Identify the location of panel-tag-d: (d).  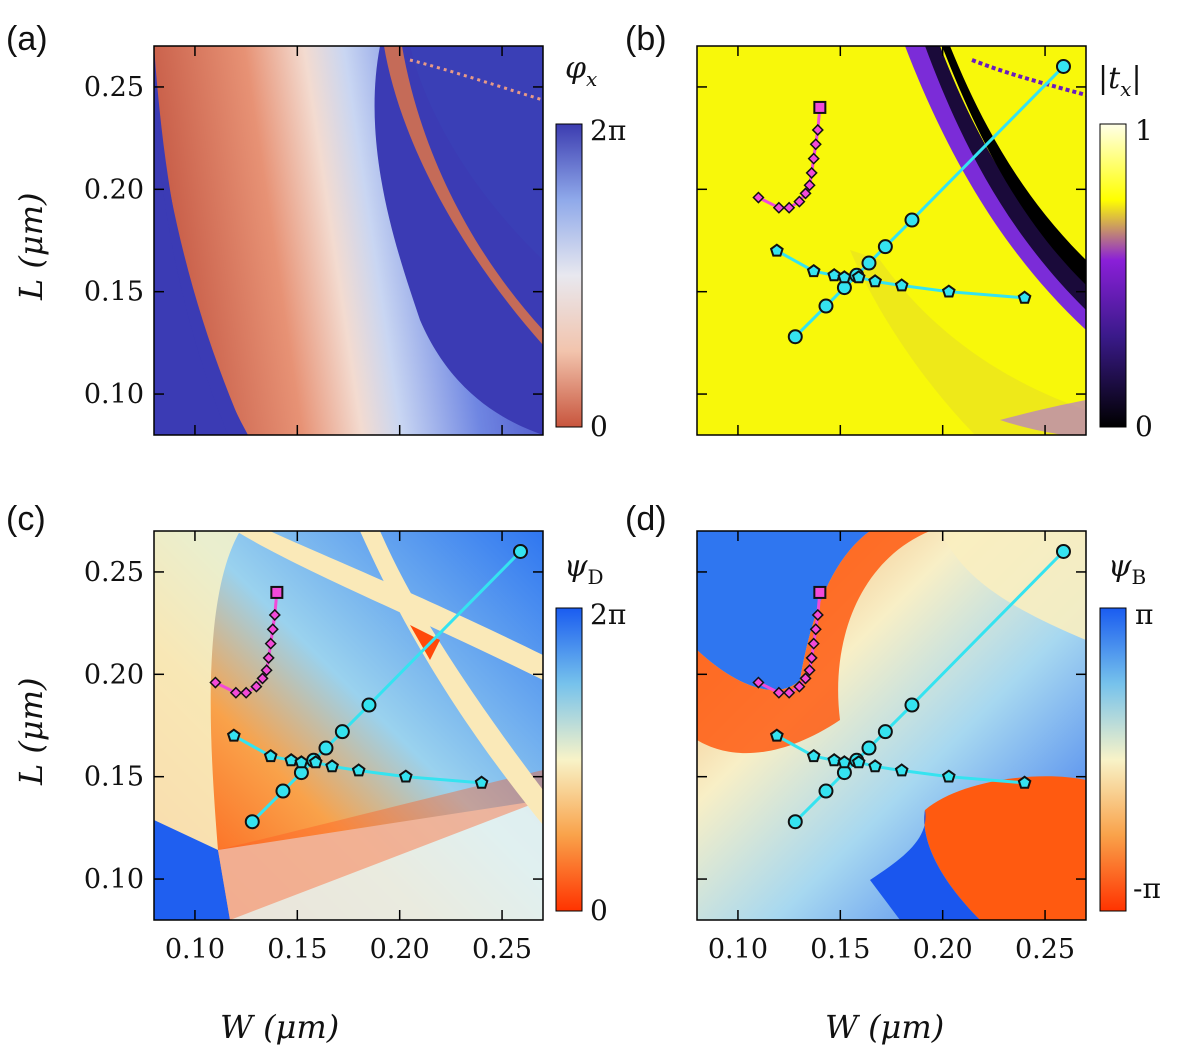
(646, 519).